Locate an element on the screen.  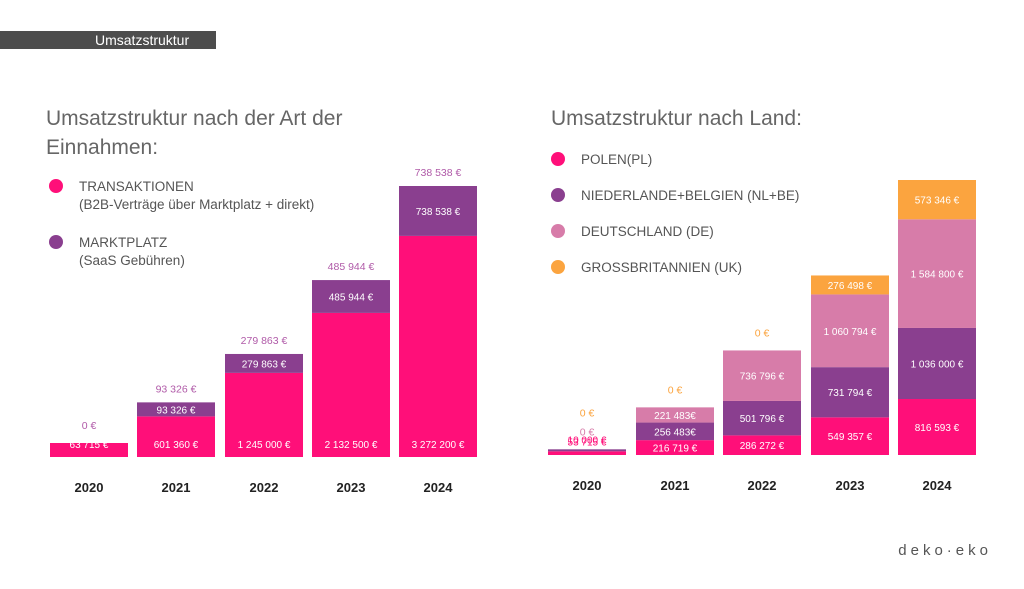
legend-label: MARKTPLATZ is located at coordinates (123, 242).